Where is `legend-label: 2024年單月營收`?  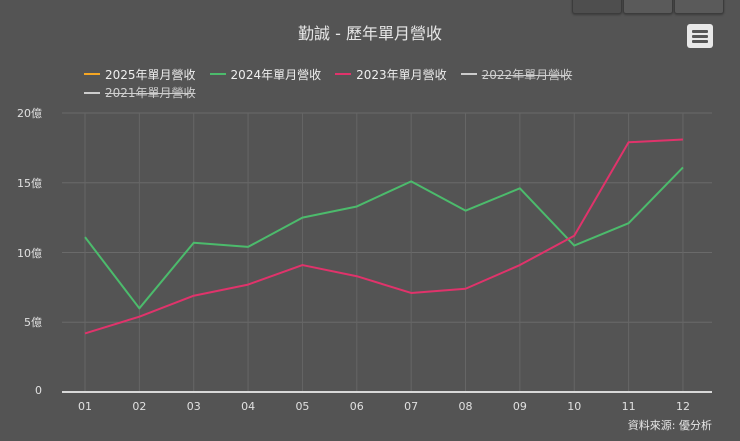
legend-label: 2024年單月營收 is located at coordinates (276, 74).